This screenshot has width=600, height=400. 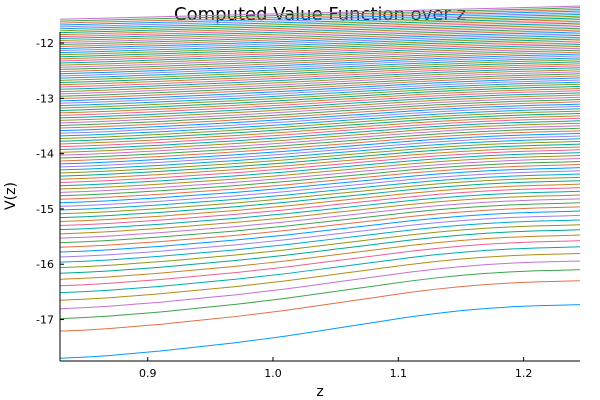 What do you see at coordinates (11, 196) in the screenshot?
I see `y-axis-label: V(z)` at bounding box center [11, 196].